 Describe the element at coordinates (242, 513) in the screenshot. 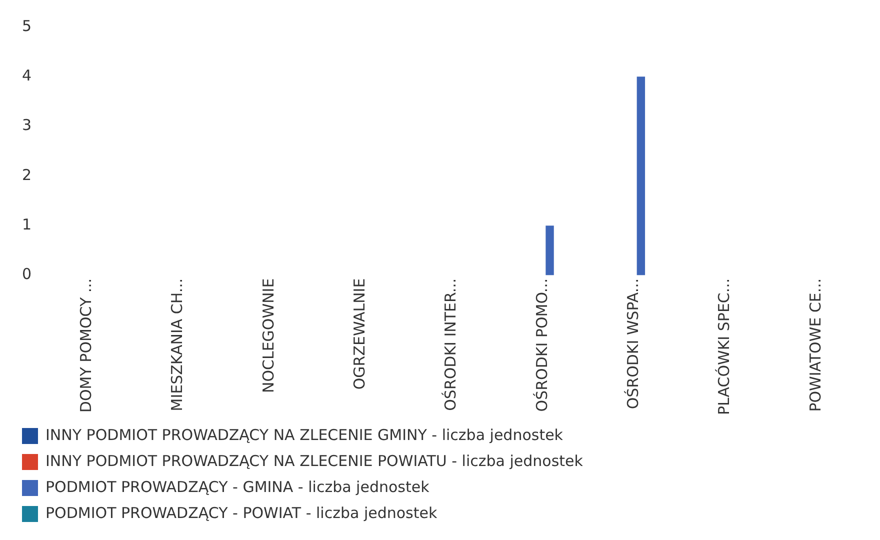

I see `legend-label: PODMIOT PROWADZĄCY - POWIAT - liczba jednostek` at that location.